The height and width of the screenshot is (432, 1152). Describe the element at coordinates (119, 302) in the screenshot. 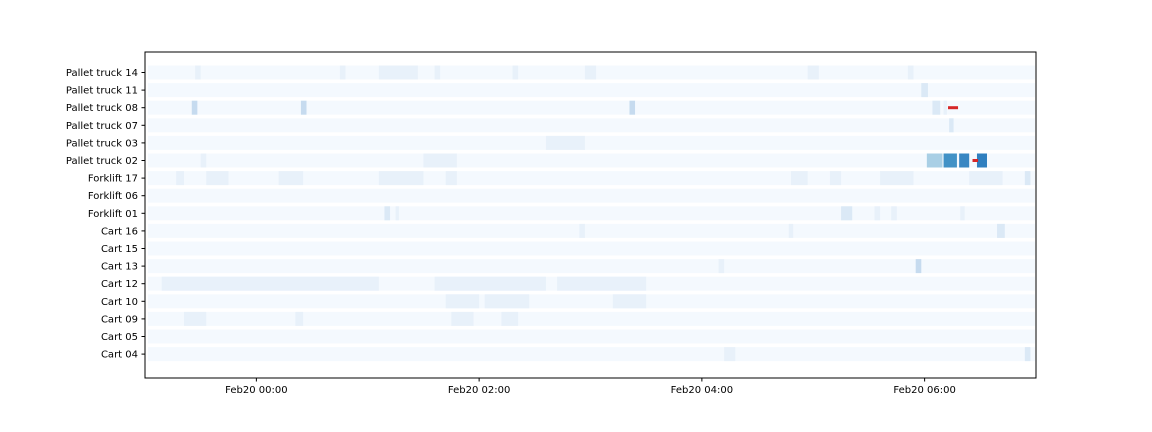

I see `y-tick-label: Cart 10` at that location.